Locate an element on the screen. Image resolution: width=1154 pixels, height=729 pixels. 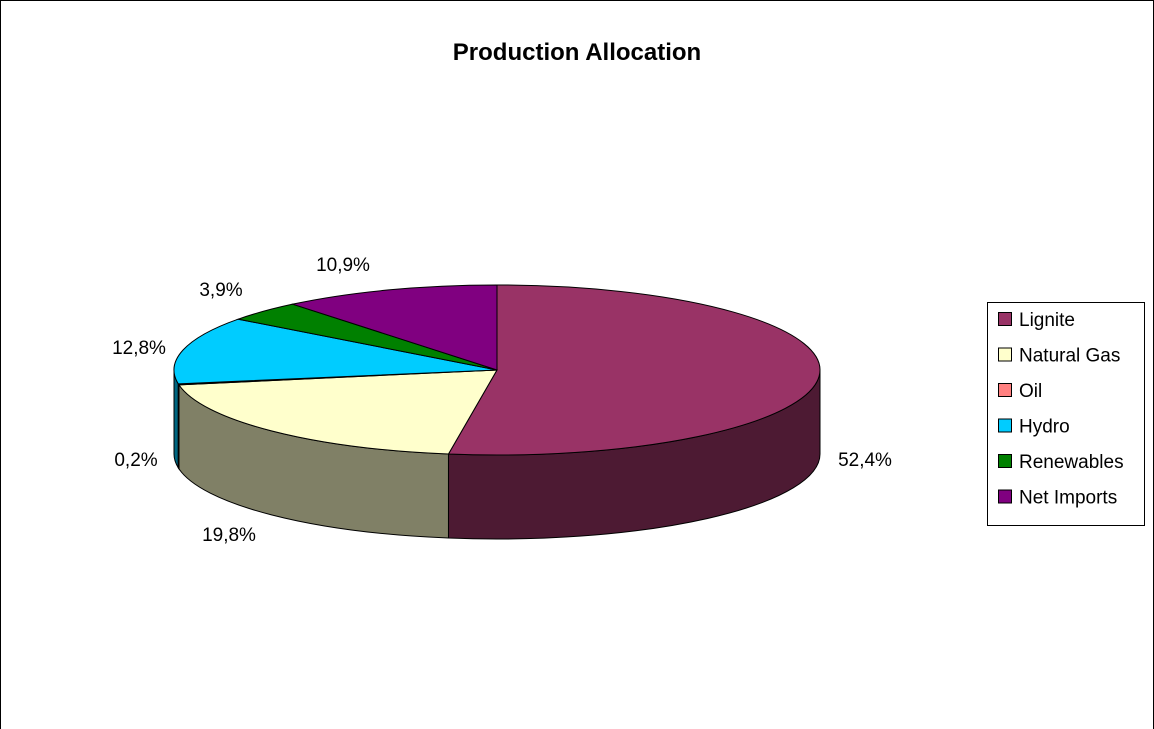
legend-item-oil: Oil is located at coordinates (1020, 391).